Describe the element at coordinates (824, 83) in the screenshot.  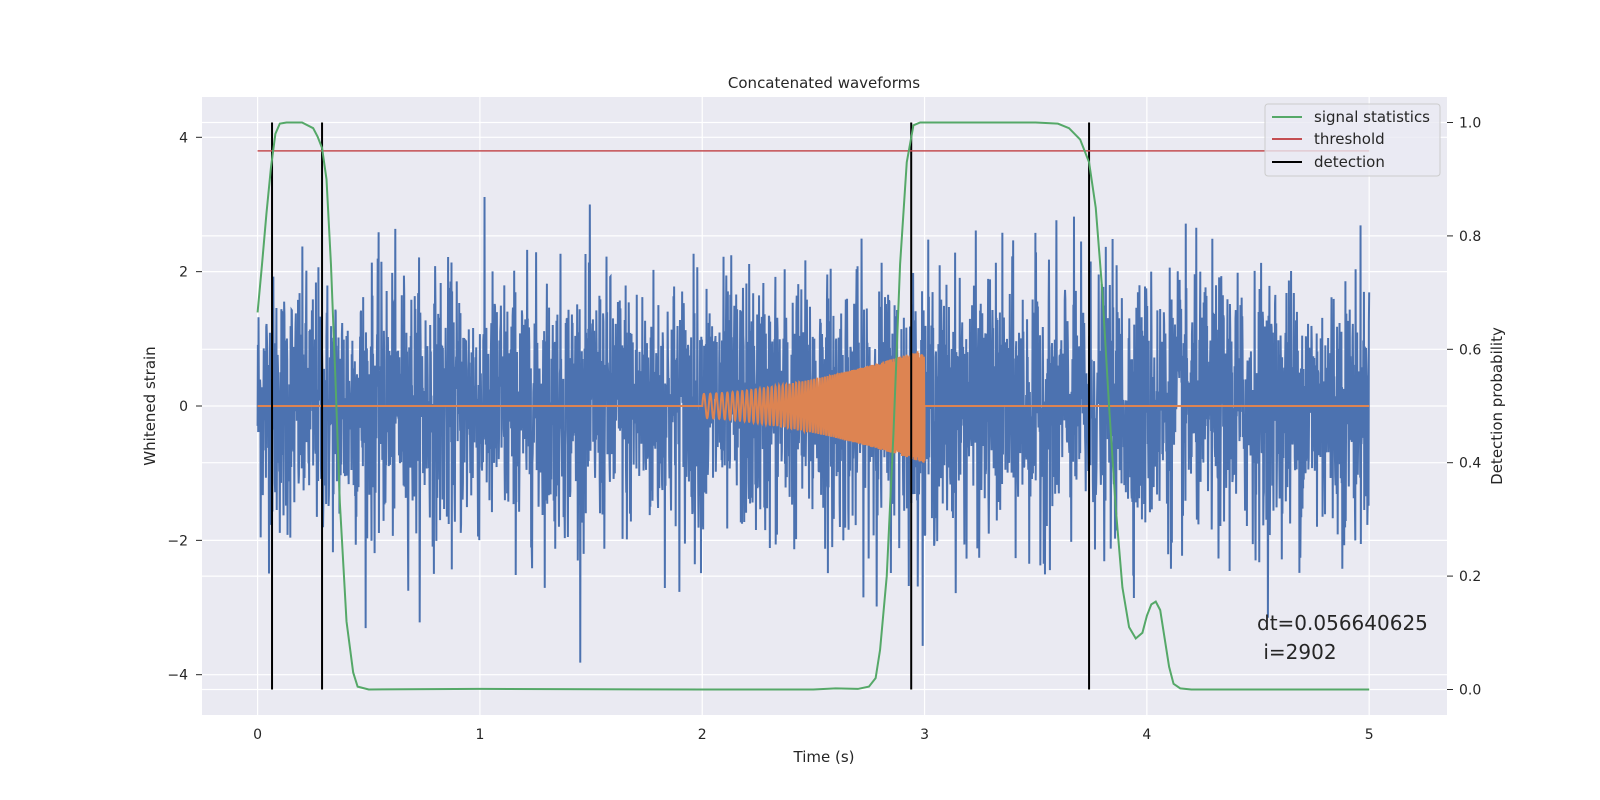
I see `chart-title: Concatenated waveforms` at that location.